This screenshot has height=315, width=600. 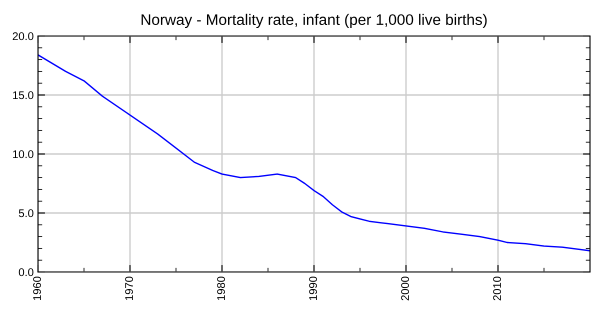 I want to click on y-tick-label: 15.0, so click(x=23, y=95).